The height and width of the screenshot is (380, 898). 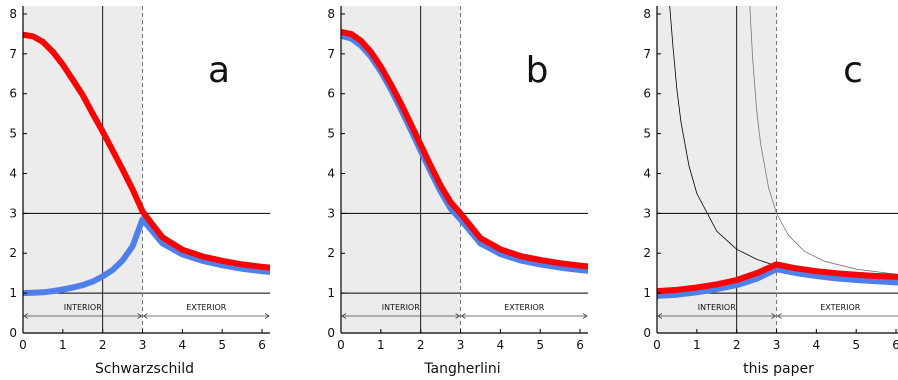 What do you see at coordinates (461, 369) in the screenshot?
I see `x-axis-label: Tangherlini` at bounding box center [461, 369].